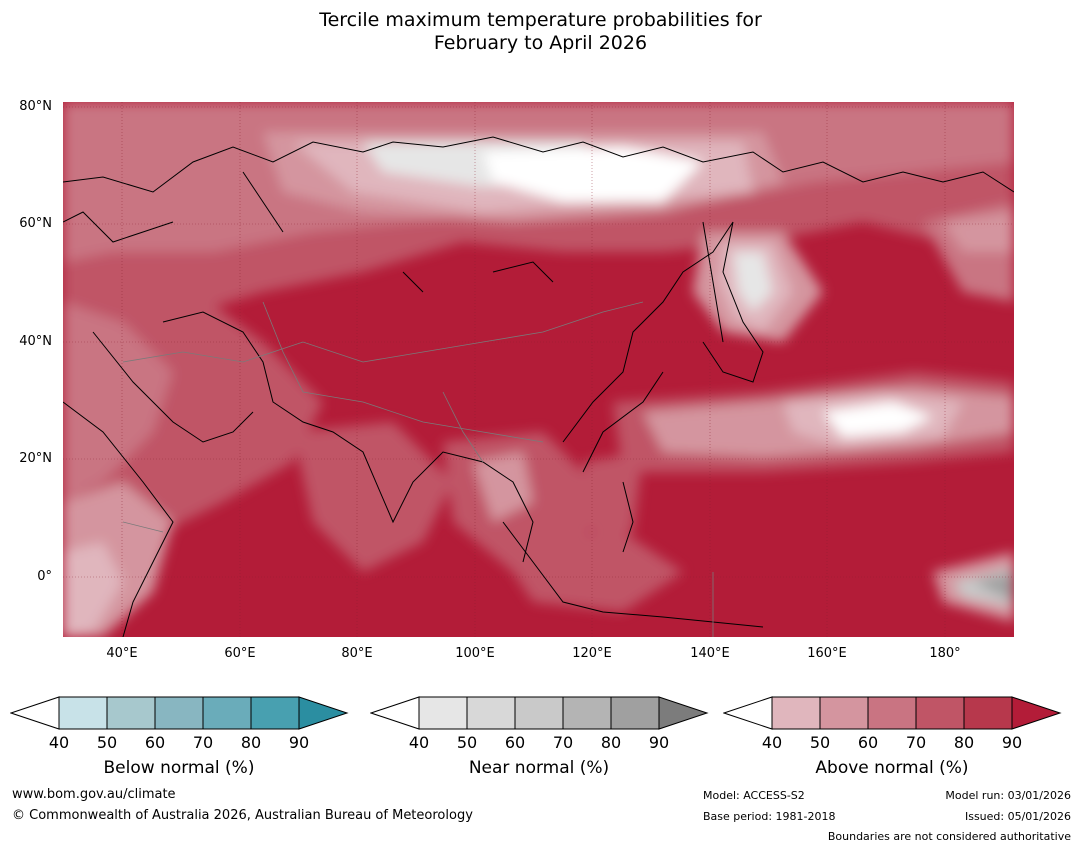  What do you see at coordinates (964, 742) in the screenshot?
I see `above-tick: 80` at bounding box center [964, 742].